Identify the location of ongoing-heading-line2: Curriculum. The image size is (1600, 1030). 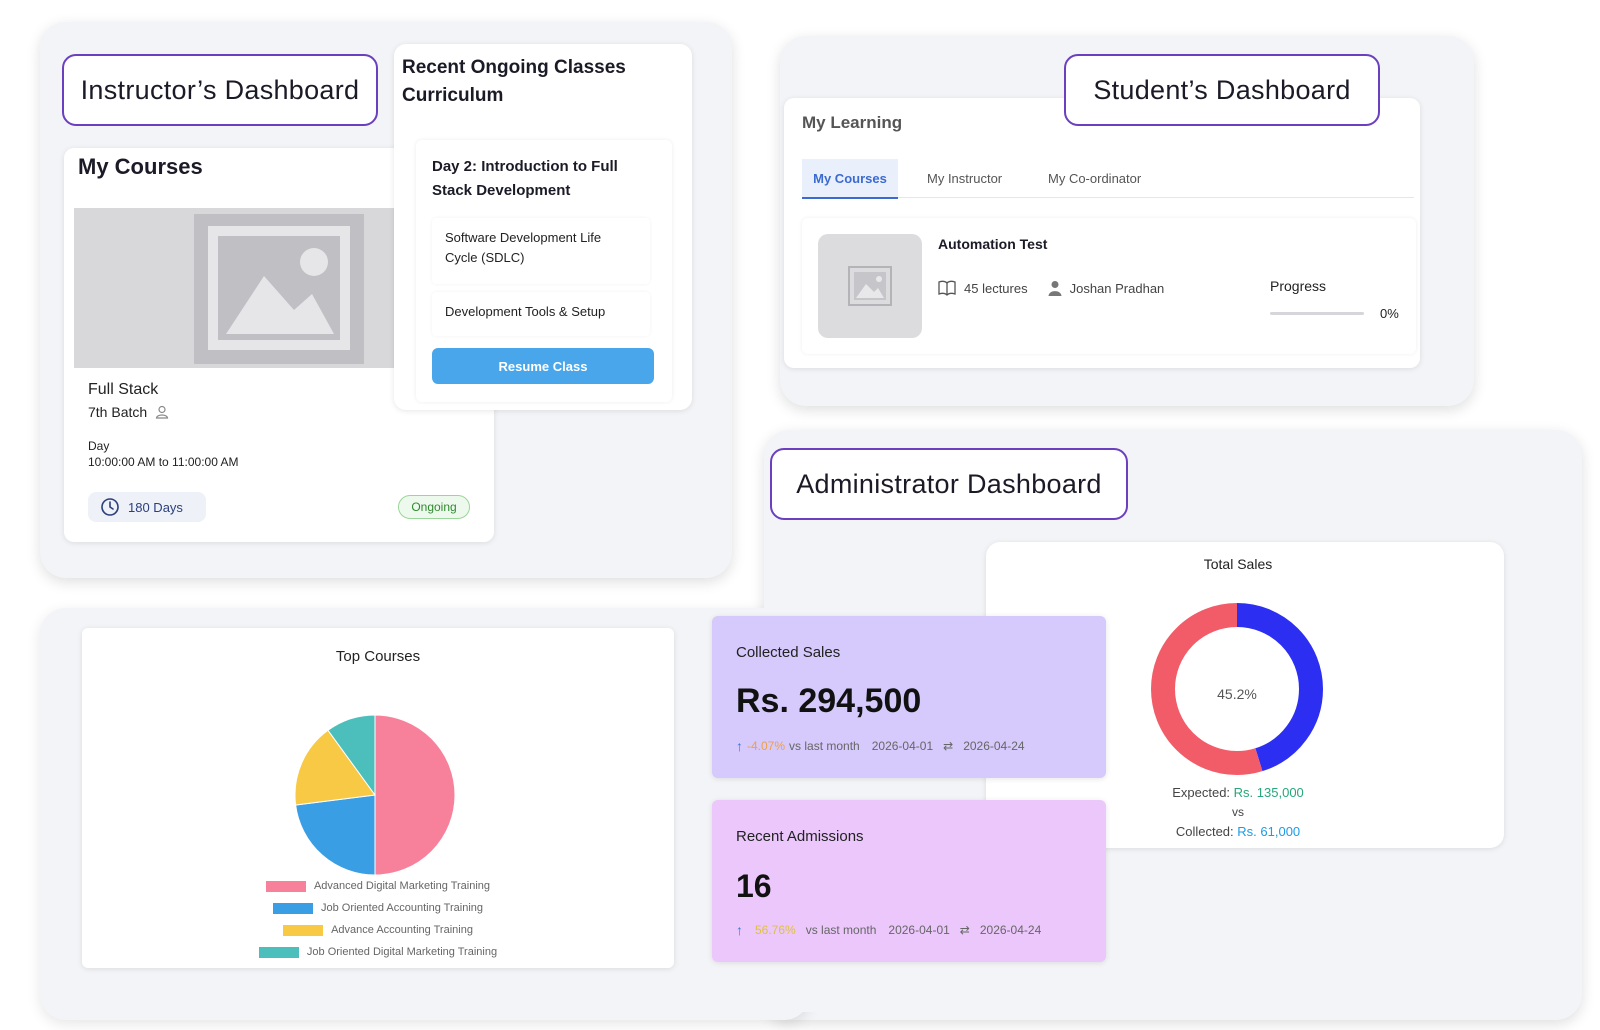
(453, 95).